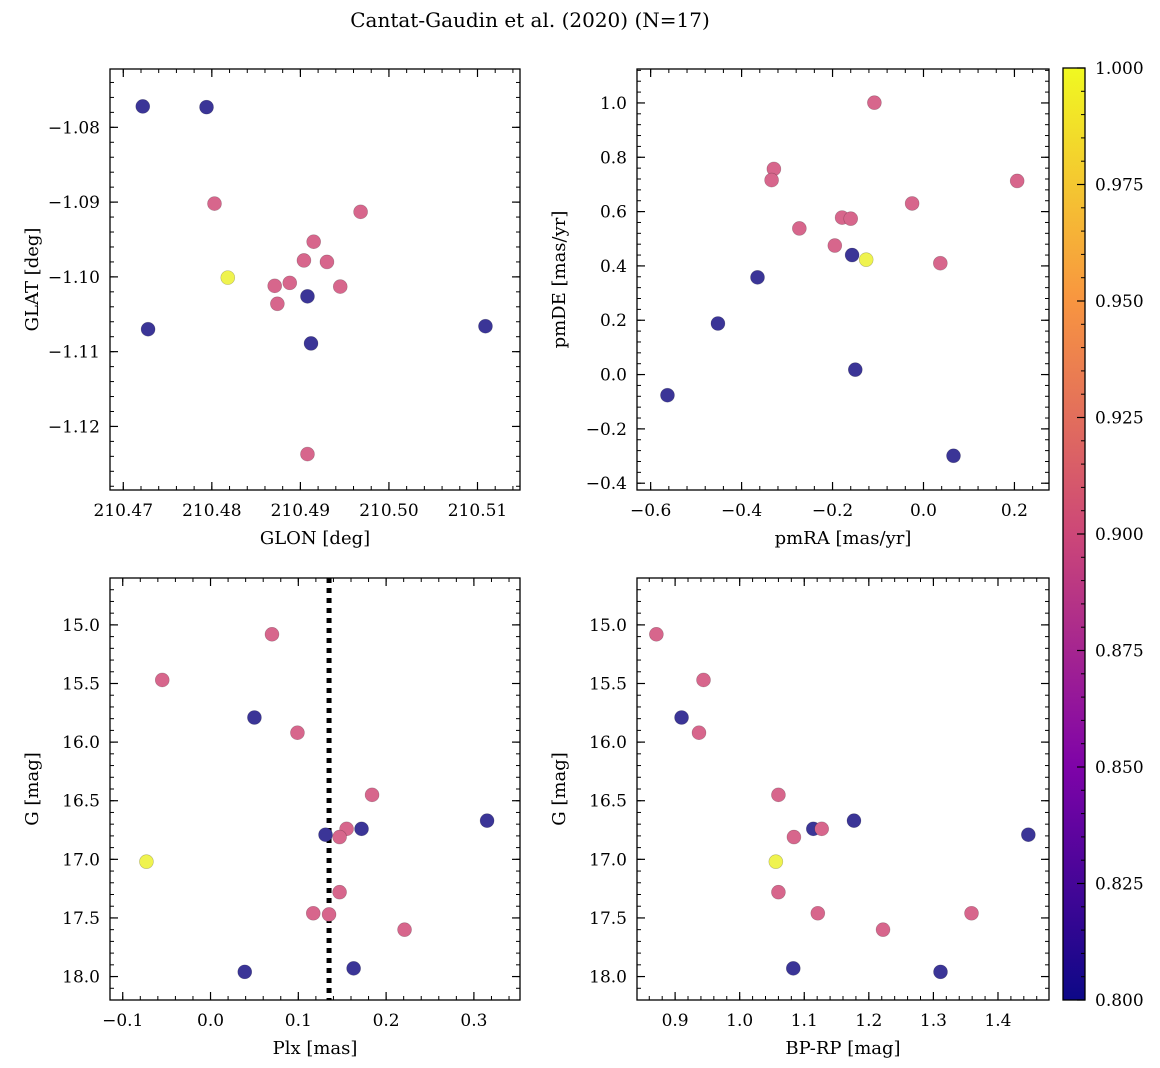  Describe the element at coordinates (1119, 419) in the screenshot. I see `colorbar-tick-label: 0.925` at that location.